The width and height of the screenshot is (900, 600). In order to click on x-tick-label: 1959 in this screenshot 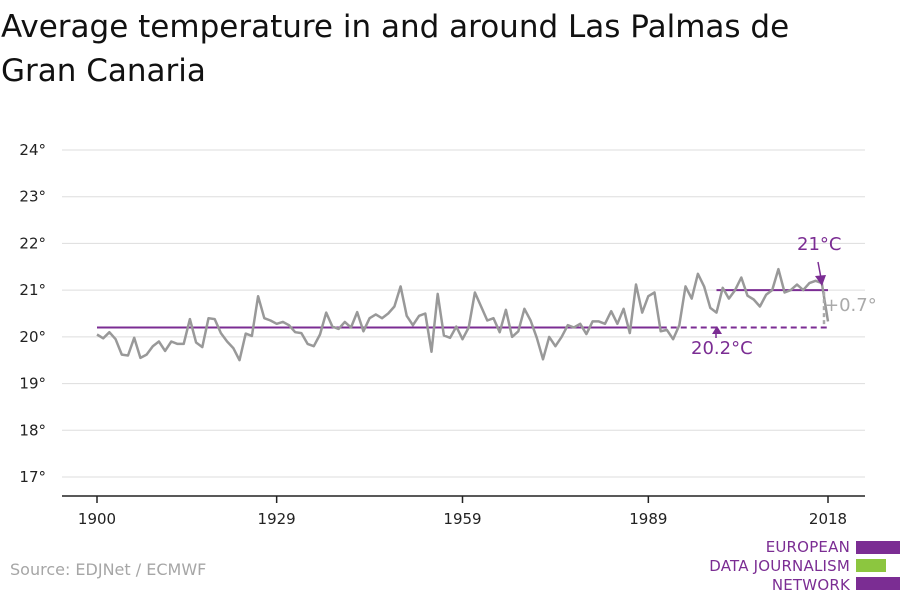, I will do `click(462, 519)`.